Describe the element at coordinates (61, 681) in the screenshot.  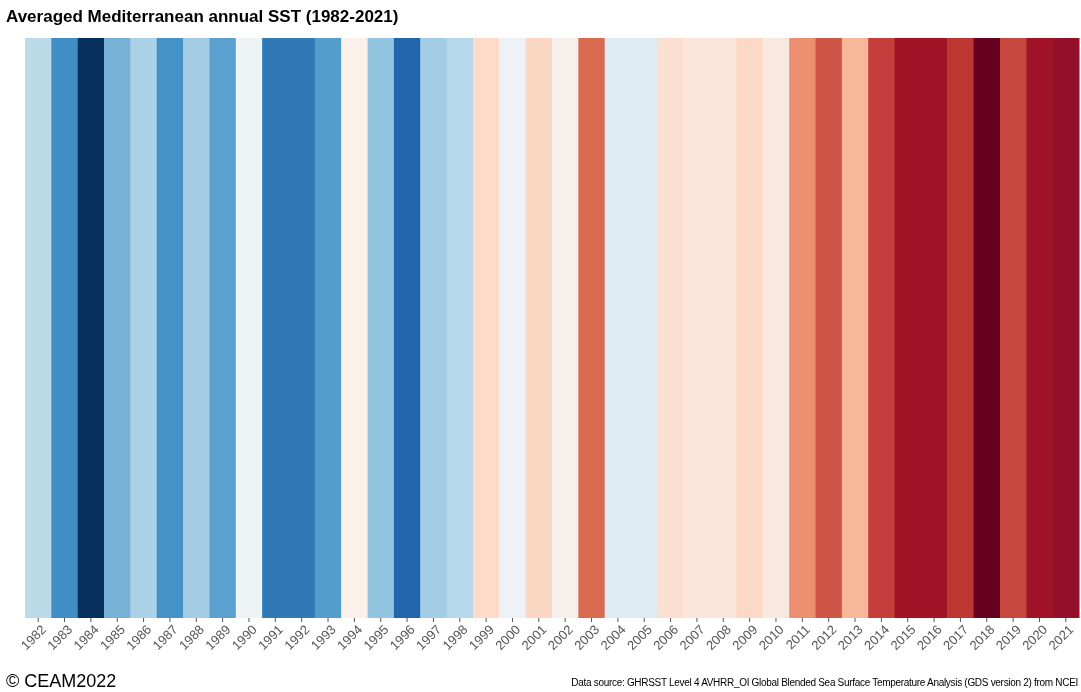
I see `text: © CEAM2022` at that location.